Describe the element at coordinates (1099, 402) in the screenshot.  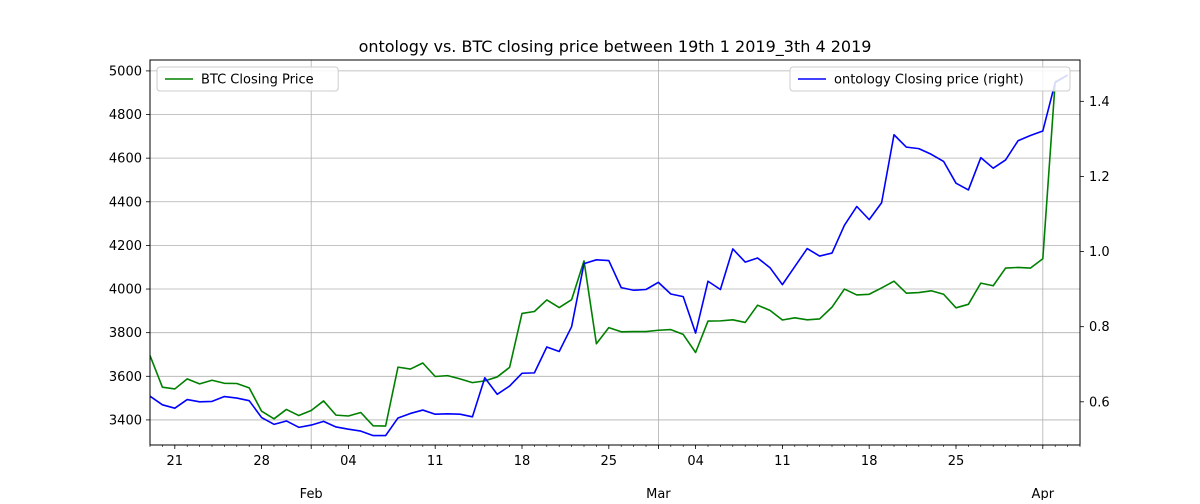
I see `y-right-tick-label: 0.6` at that location.